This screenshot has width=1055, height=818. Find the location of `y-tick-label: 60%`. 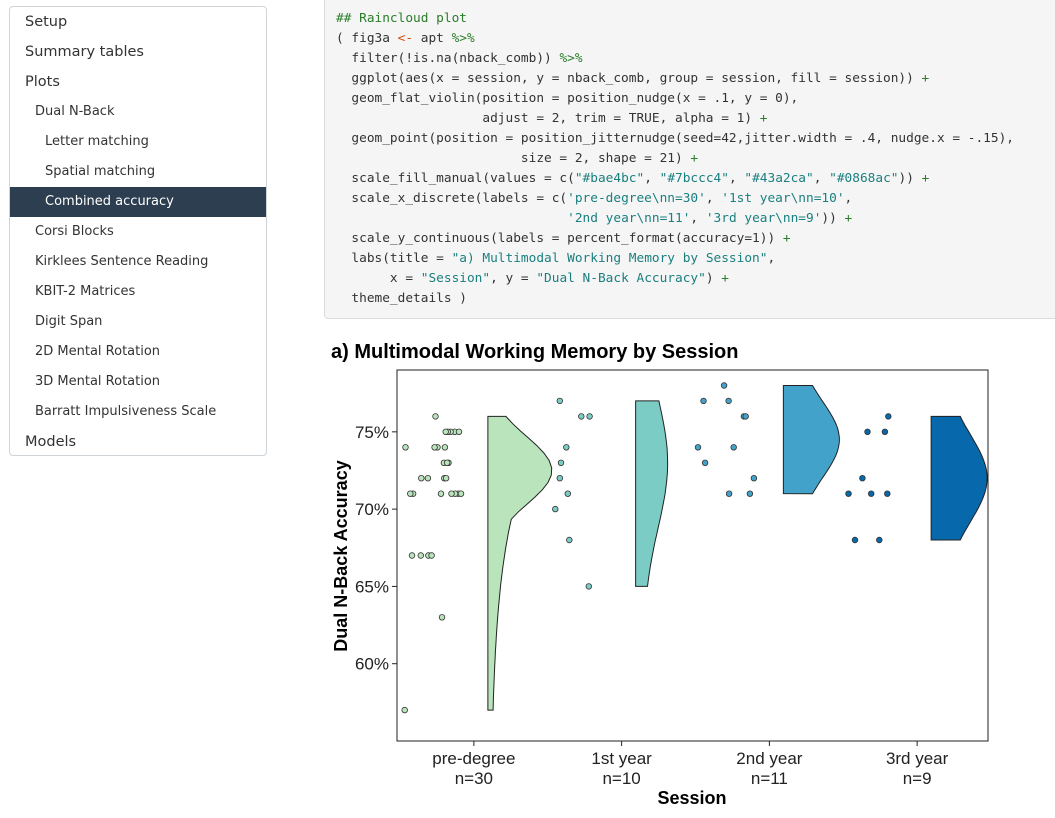

y-tick-label: 60% is located at coordinates (372, 664).